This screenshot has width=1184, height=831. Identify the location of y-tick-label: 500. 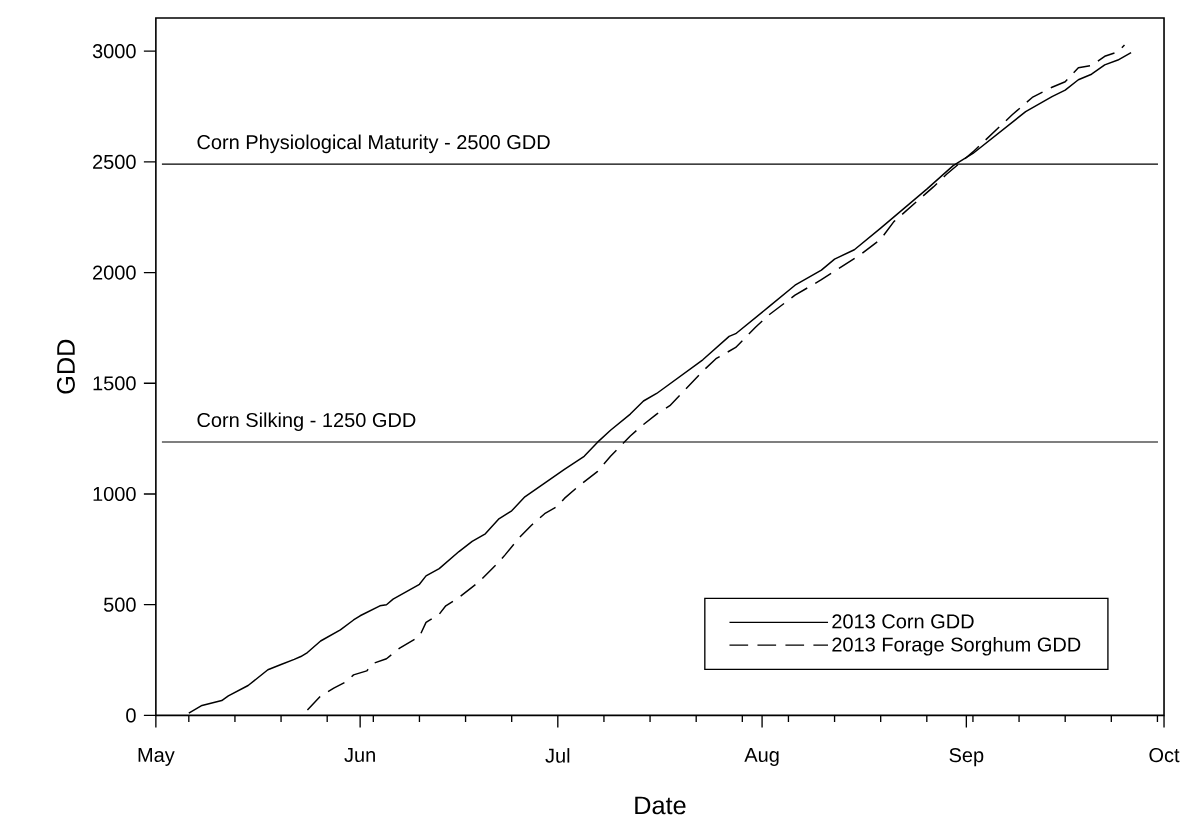
(119, 604).